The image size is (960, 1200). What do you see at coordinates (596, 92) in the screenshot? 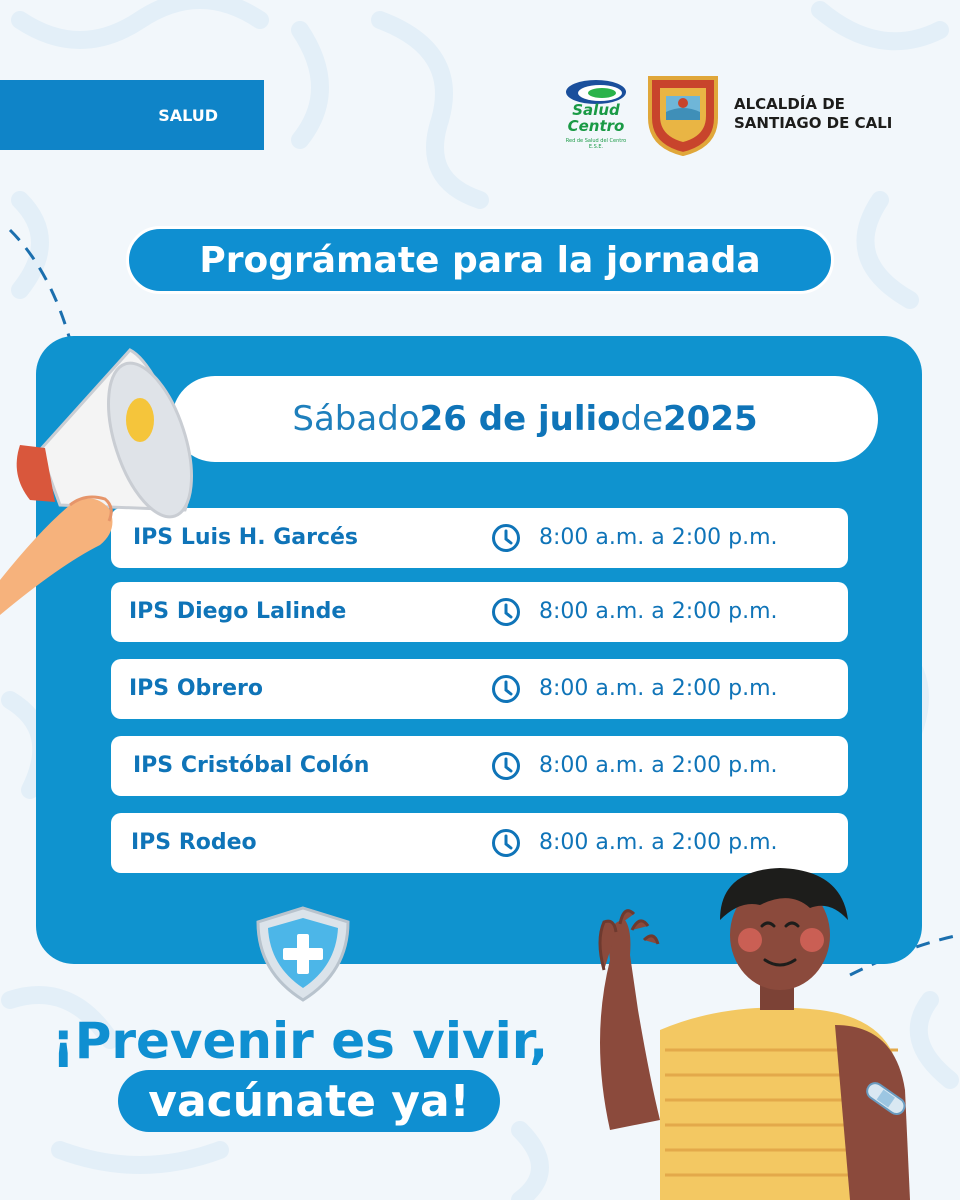
I see `salud-centro-emblem-icon` at bounding box center [596, 92].